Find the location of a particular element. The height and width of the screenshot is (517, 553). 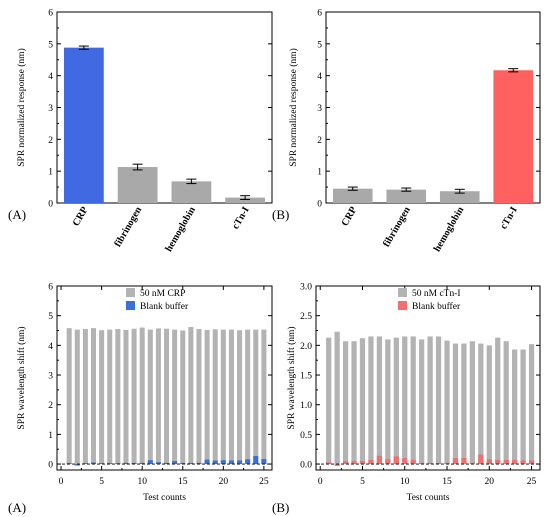

x-tick-label: 10 is located at coordinates (142, 482).